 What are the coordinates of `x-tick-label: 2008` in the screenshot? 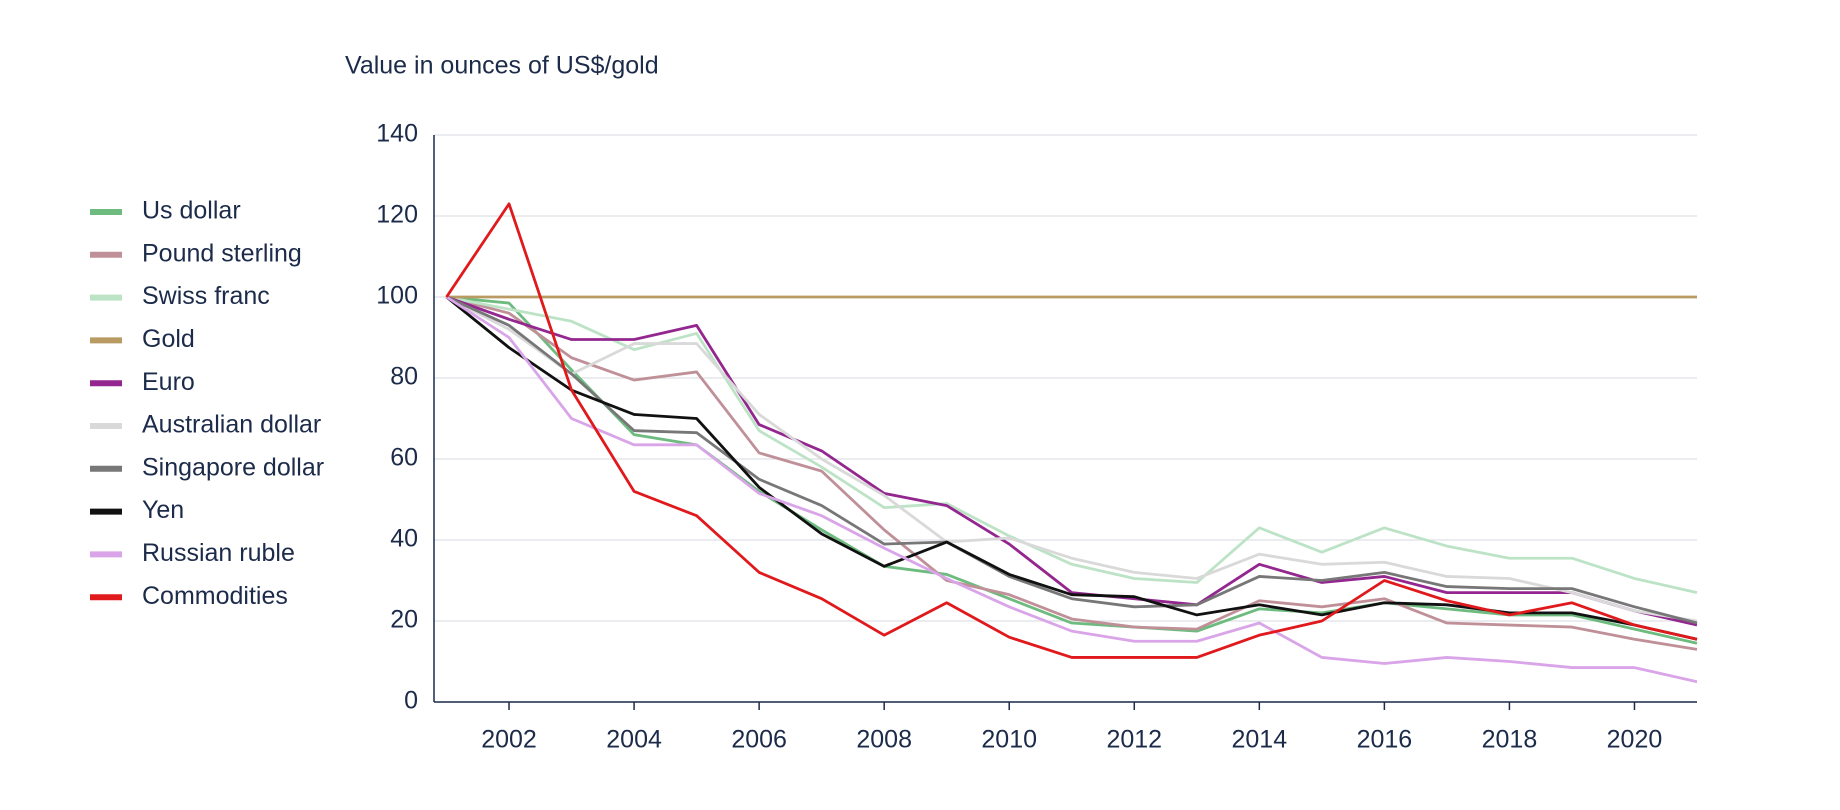 It's located at (884, 740).